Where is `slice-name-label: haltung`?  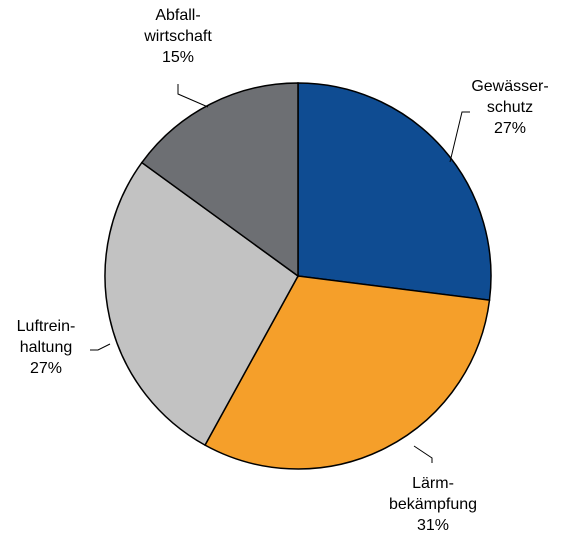 slice-name-label: haltung is located at coordinates (46, 347).